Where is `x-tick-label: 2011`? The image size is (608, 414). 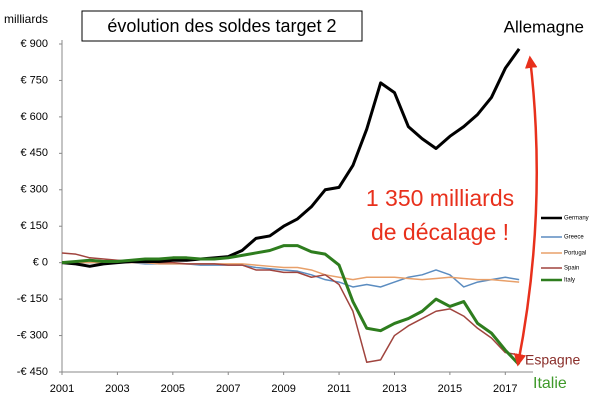 x-tick-label: 2011 is located at coordinates (339, 389).